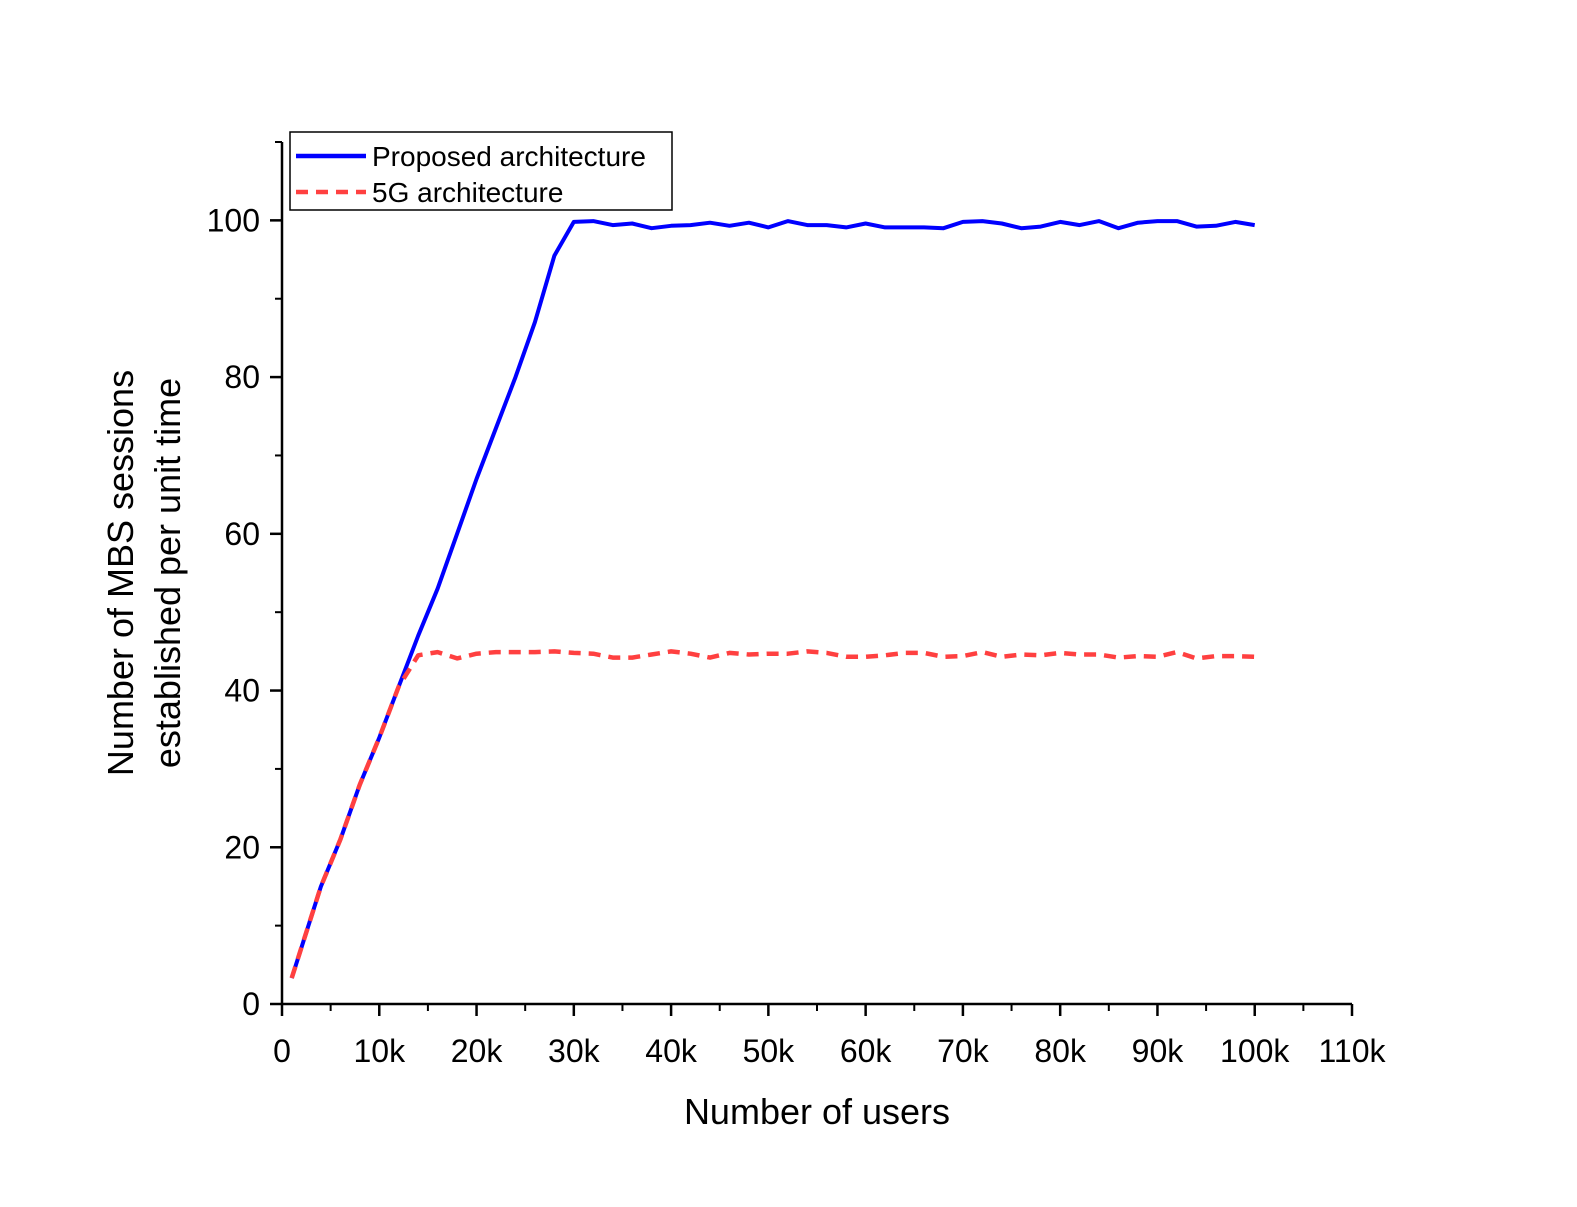  I want to click on legend-label: Proposed architecture, so click(509, 156).